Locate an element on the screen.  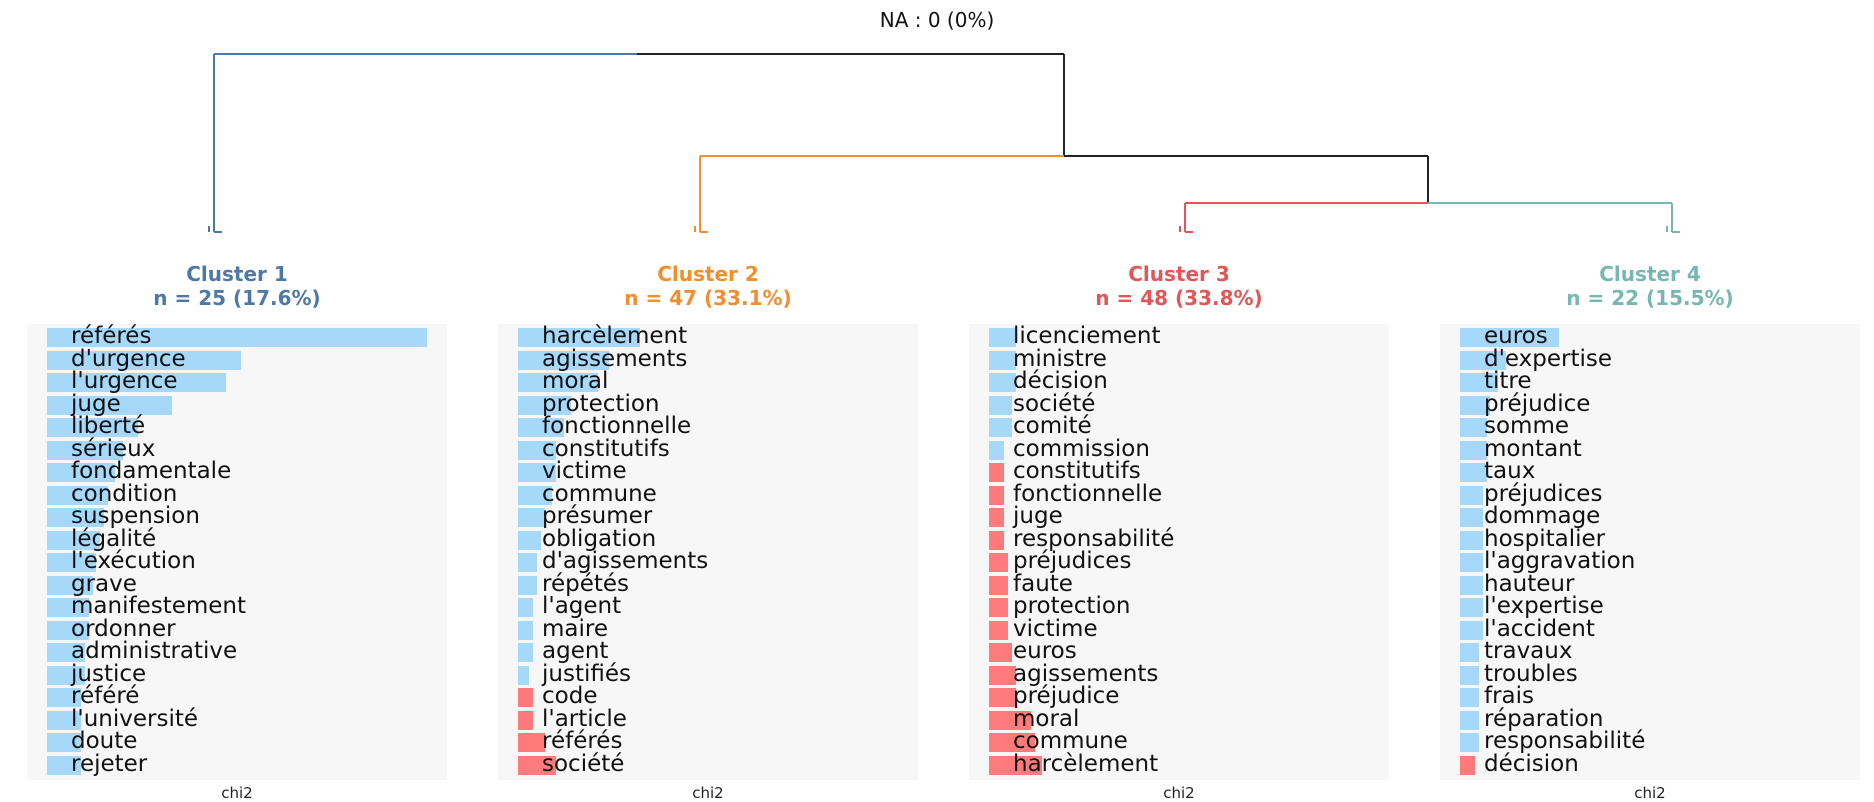
term-label: protection is located at coordinates (601, 403).